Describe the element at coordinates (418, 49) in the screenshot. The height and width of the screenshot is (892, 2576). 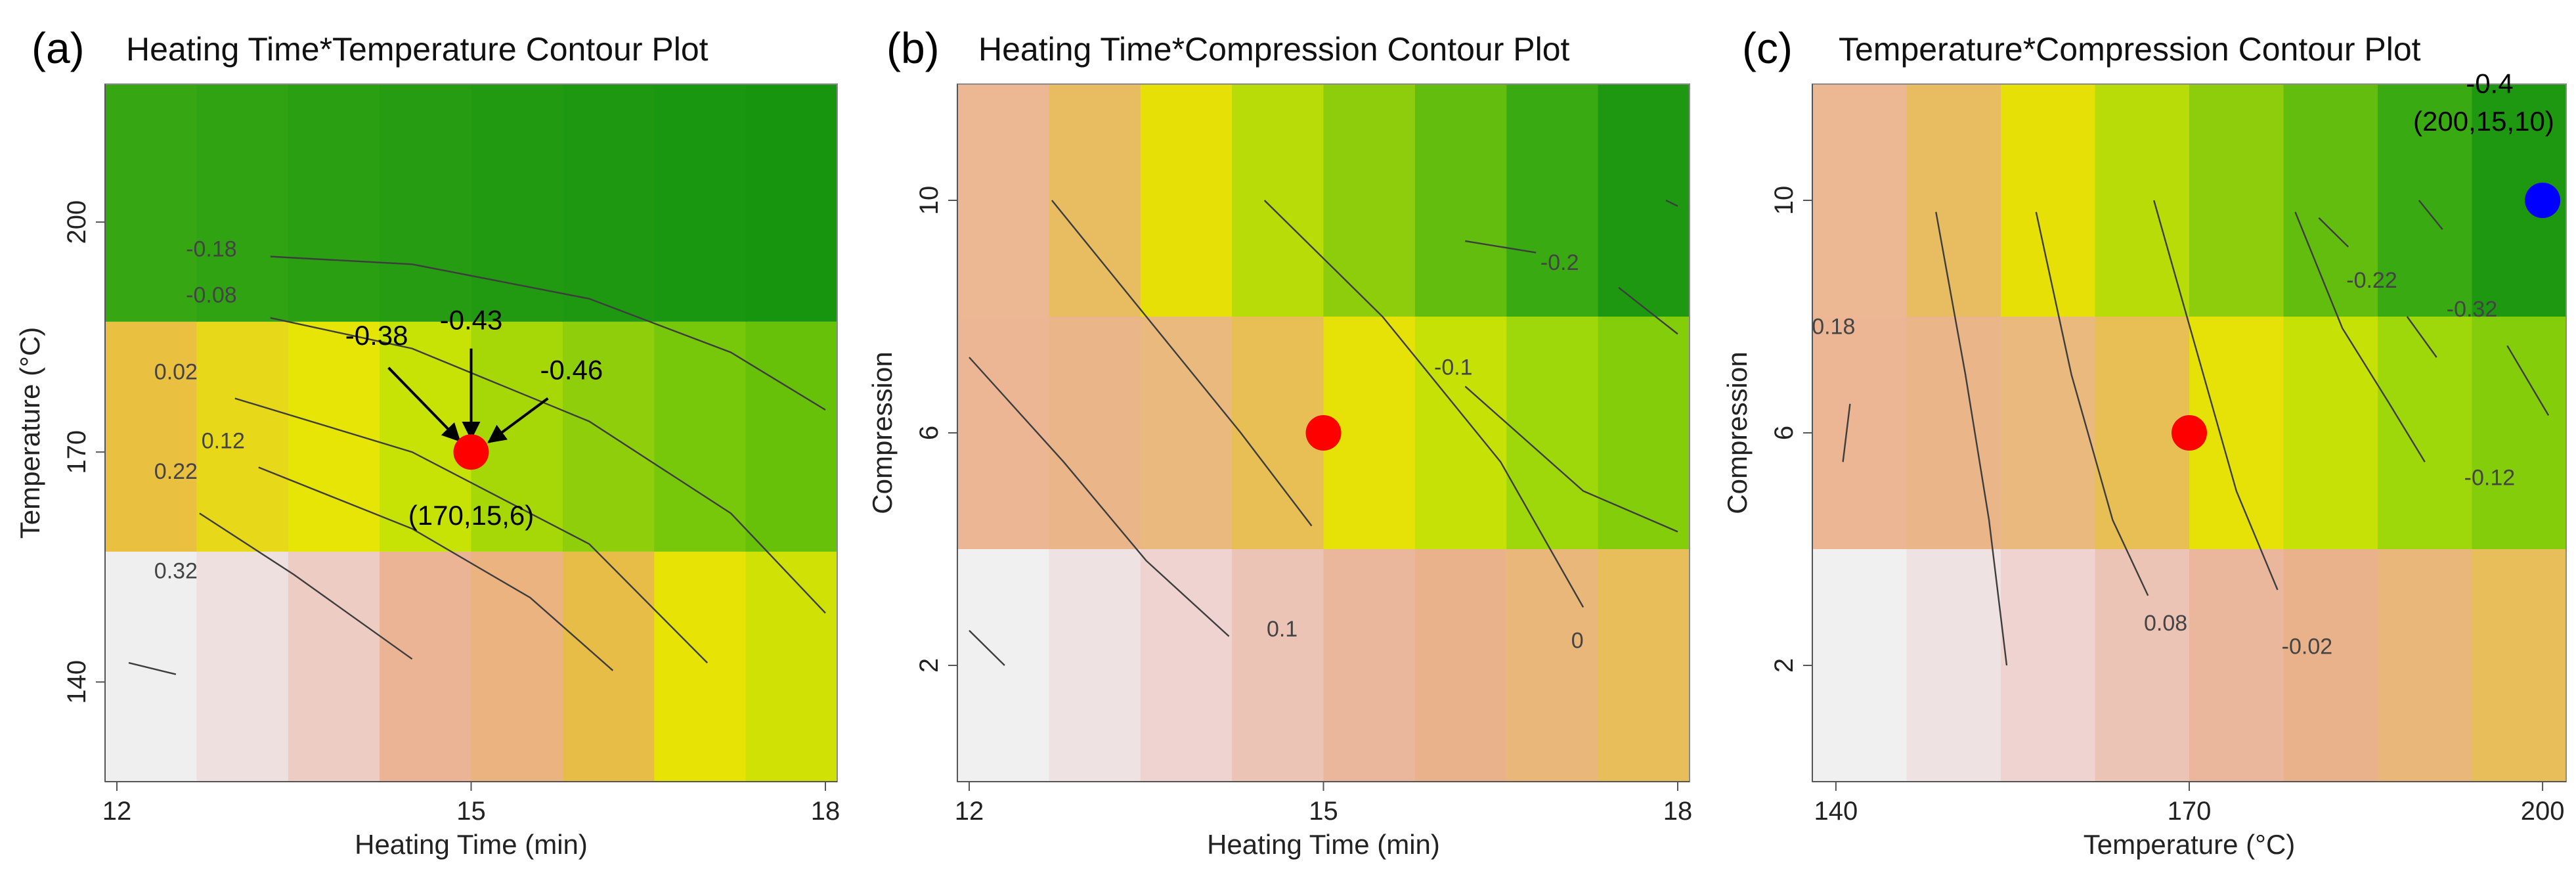
I see `chart-title: Heating Time*Temperature Contour Plot` at that location.